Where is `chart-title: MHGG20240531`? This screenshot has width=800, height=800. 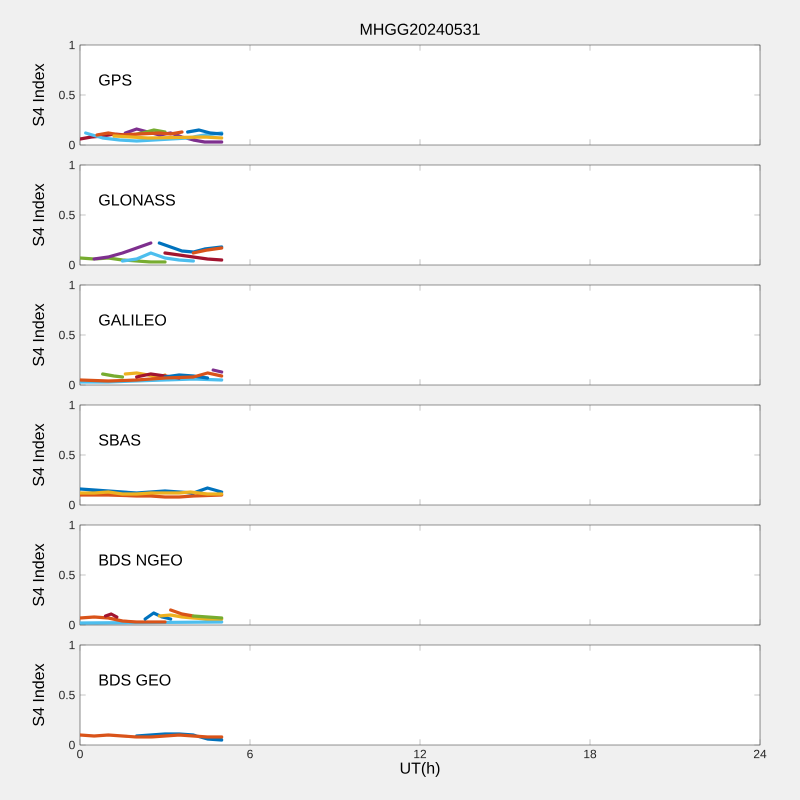 chart-title: MHGG20240531 is located at coordinates (420, 29).